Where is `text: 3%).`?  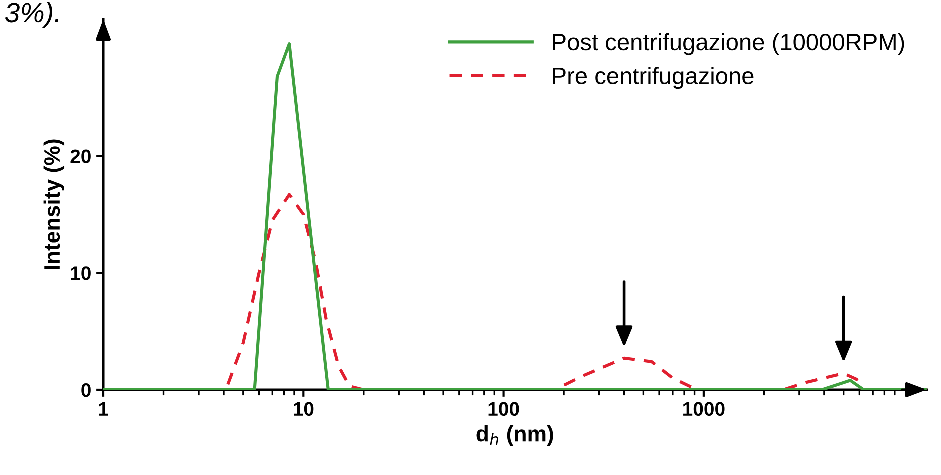 text: 3%). is located at coordinates (31, 15).